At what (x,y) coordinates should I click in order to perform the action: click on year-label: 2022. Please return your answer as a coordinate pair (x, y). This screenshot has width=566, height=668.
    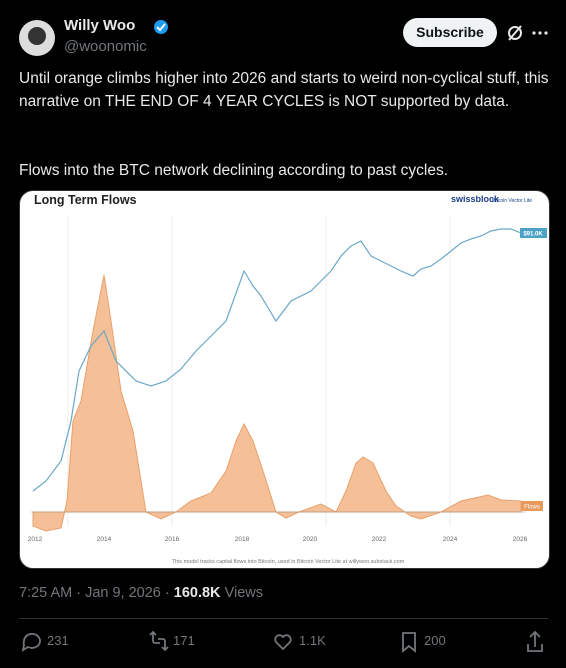
    Looking at the image, I should click on (379, 539).